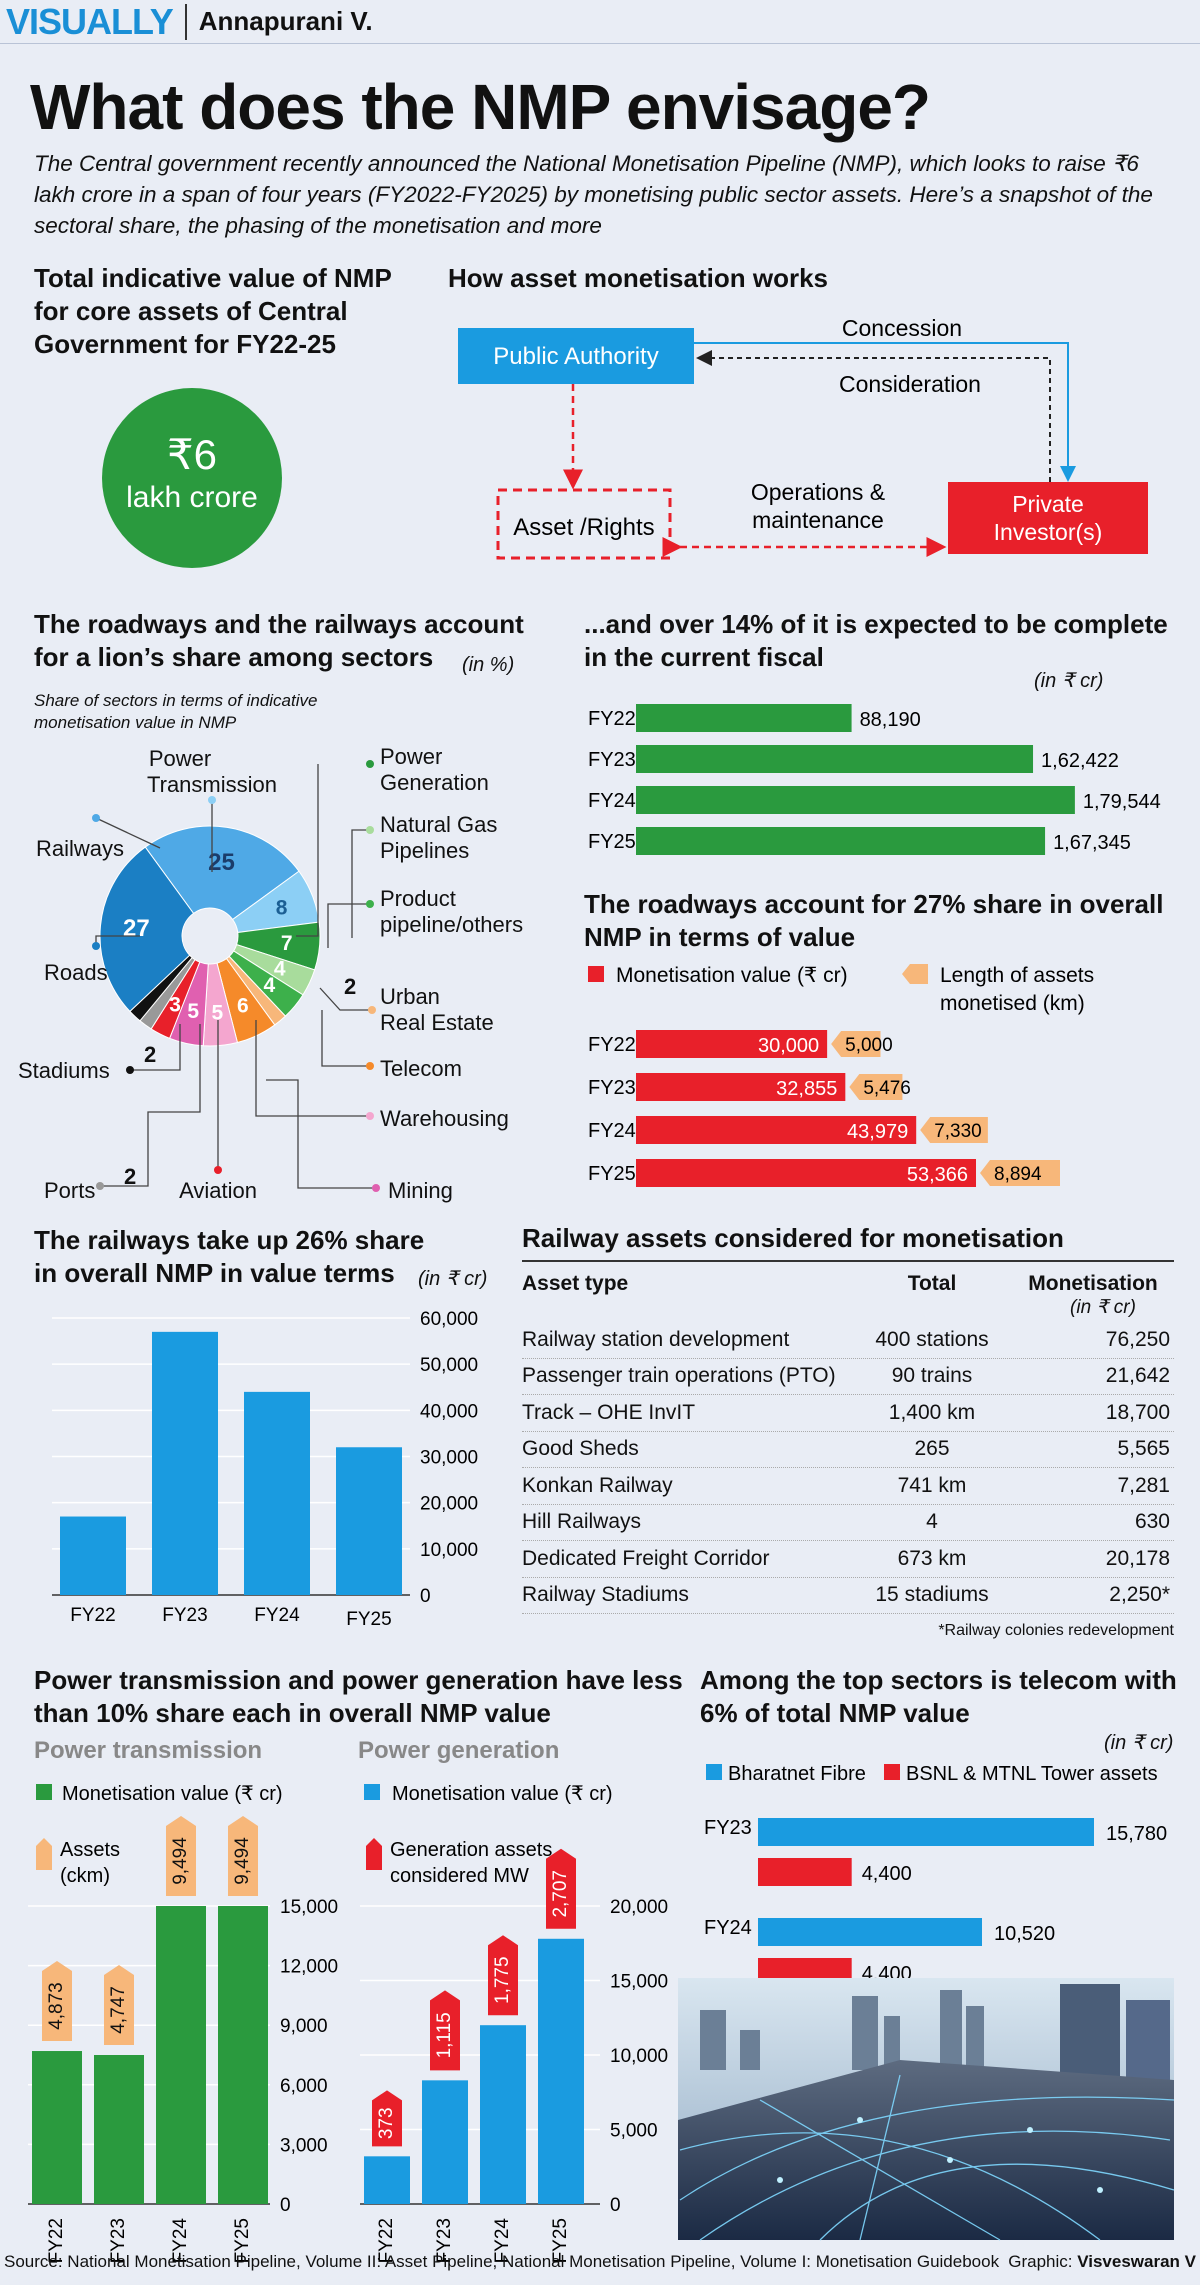 This screenshot has height=2285, width=1200. What do you see at coordinates (728, 1928) in the screenshot?
I see `telecom-category-fy24: FY24` at bounding box center [728, 1928].